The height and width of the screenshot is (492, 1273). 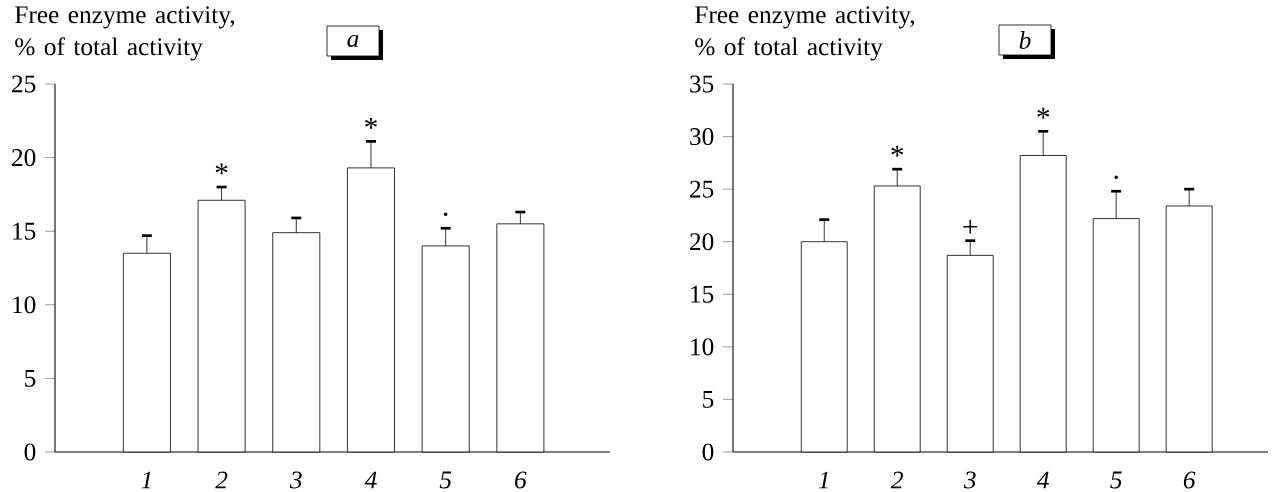 What do you see at coordinates (1025, 40) in the screenshot?
I see `chart-title: b` at bounding box center [1025, 40].